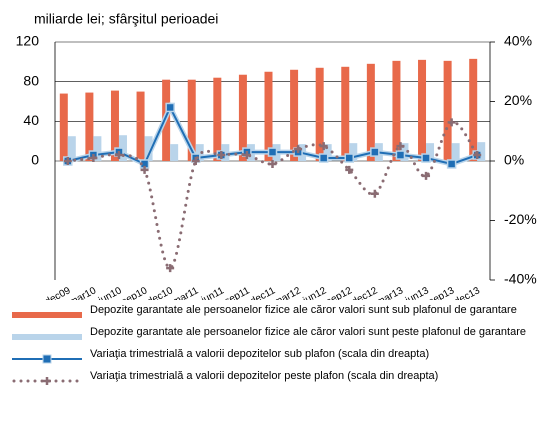 This screenshot has width=552, height=431. Describe the element at coordinates (390, 292) in the screenshot. I see `x-tick-label: mar13` at that location.